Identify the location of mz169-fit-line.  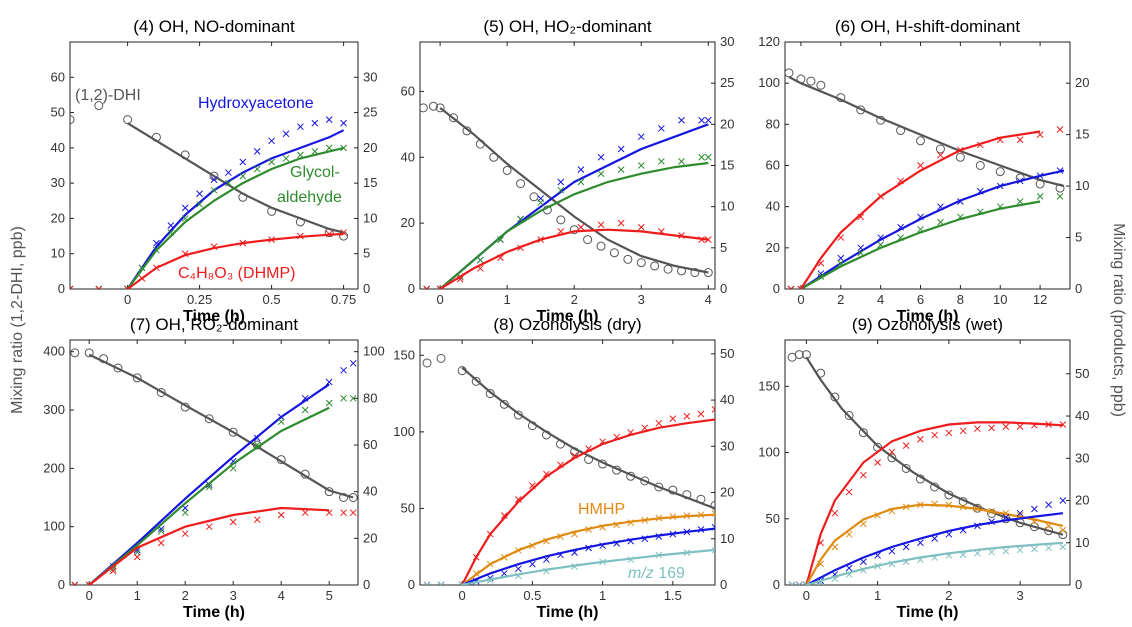
(934, 563).